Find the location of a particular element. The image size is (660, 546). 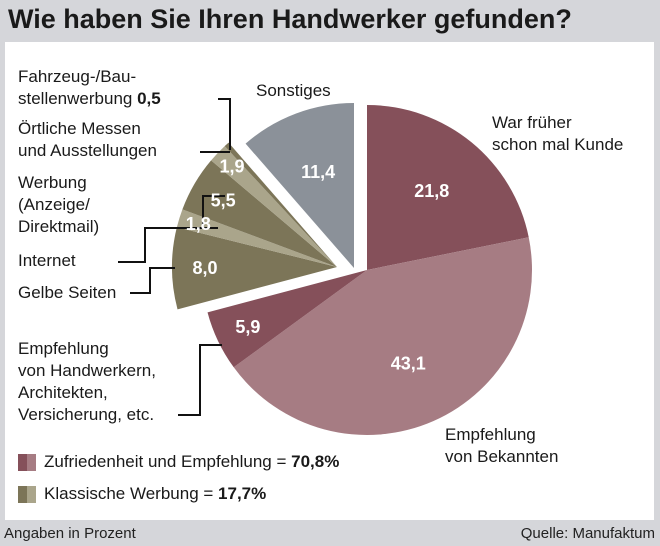

footer-source: Quelle: Manufaktum is located at coordinates (587, 533).